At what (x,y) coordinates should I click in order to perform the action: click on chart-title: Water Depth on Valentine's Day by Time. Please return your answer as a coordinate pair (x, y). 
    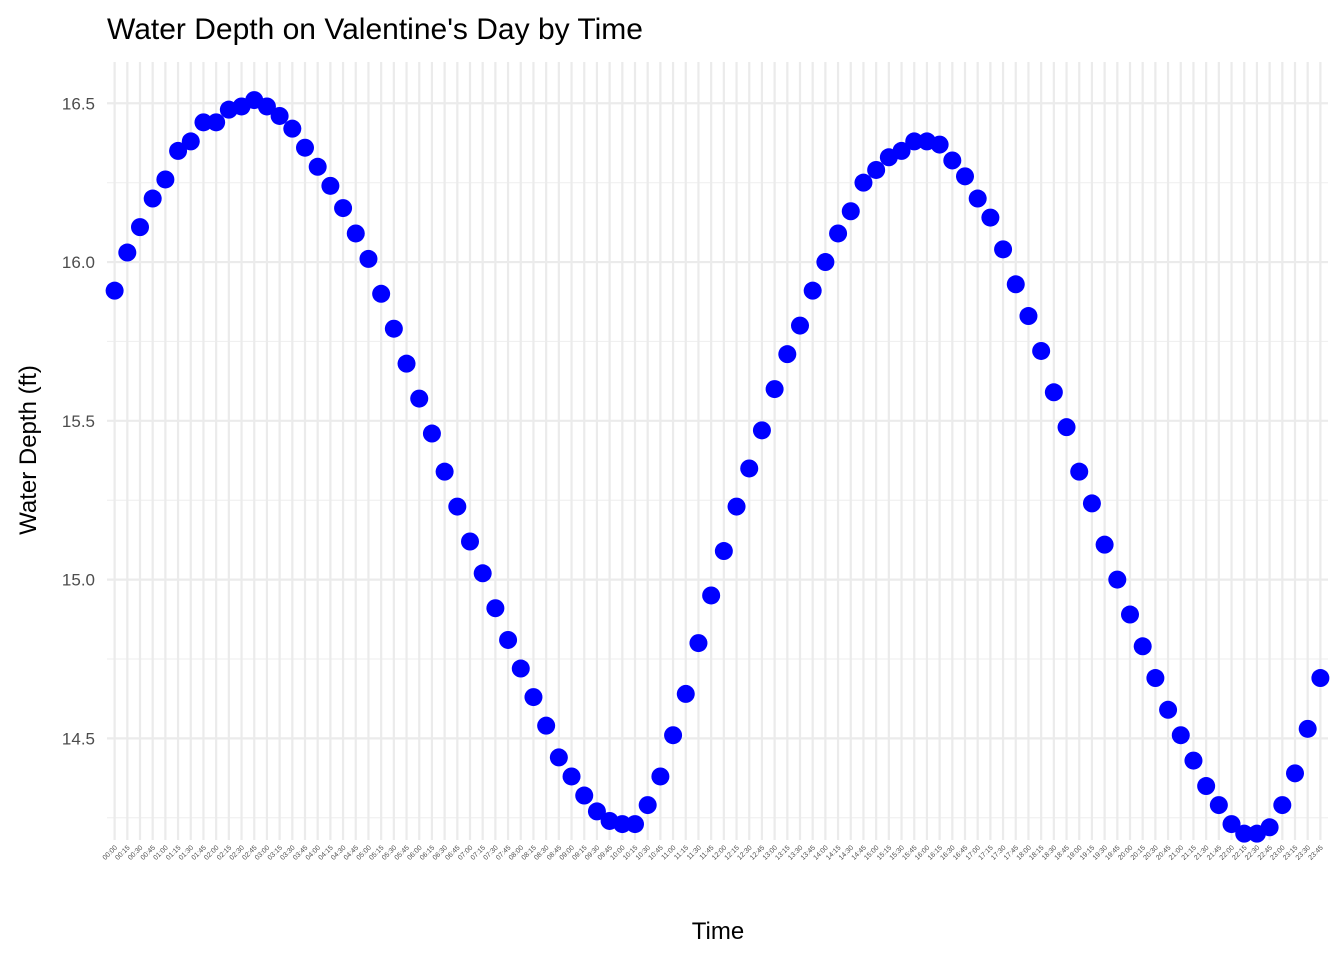
    Looking at the image, I should click on (375, 29).